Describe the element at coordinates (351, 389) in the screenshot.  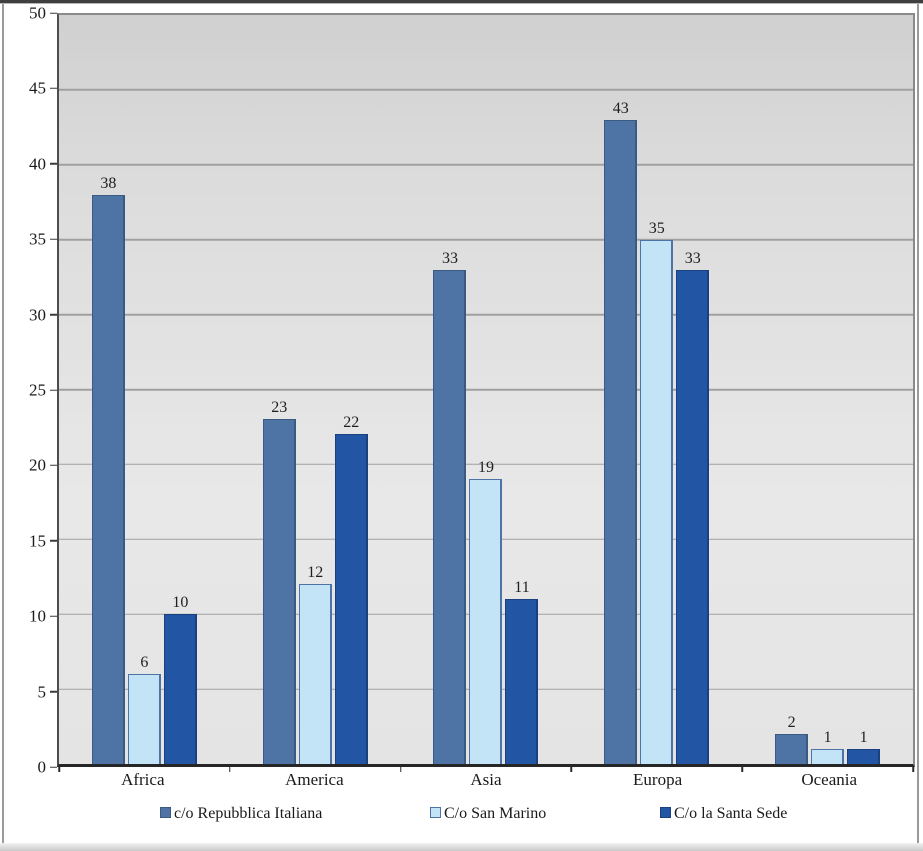
I see `bar-column: 22` at that location.